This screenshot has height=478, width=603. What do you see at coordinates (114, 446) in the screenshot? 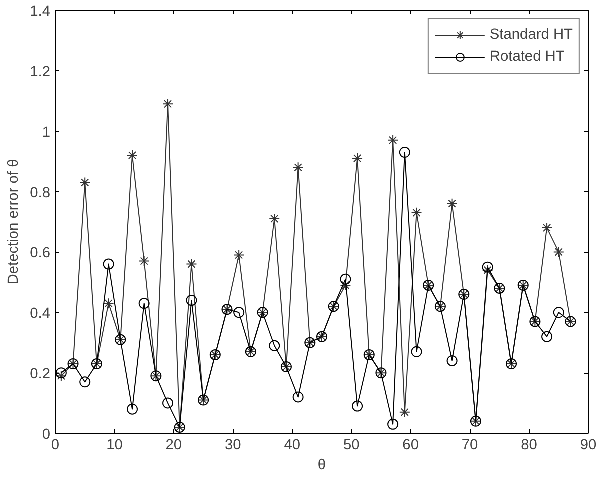
I see `x-tick-label: 10` at bounding box center [114, 446].